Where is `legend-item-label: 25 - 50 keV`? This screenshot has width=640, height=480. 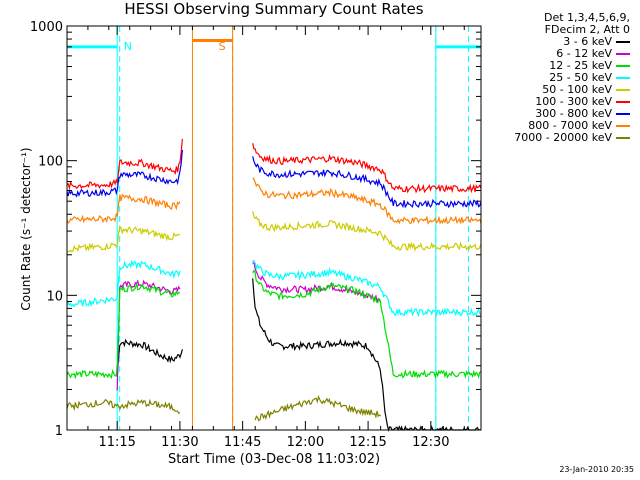 legend-item-label: 25 - 50 keV is located at coordinates (580, 77).